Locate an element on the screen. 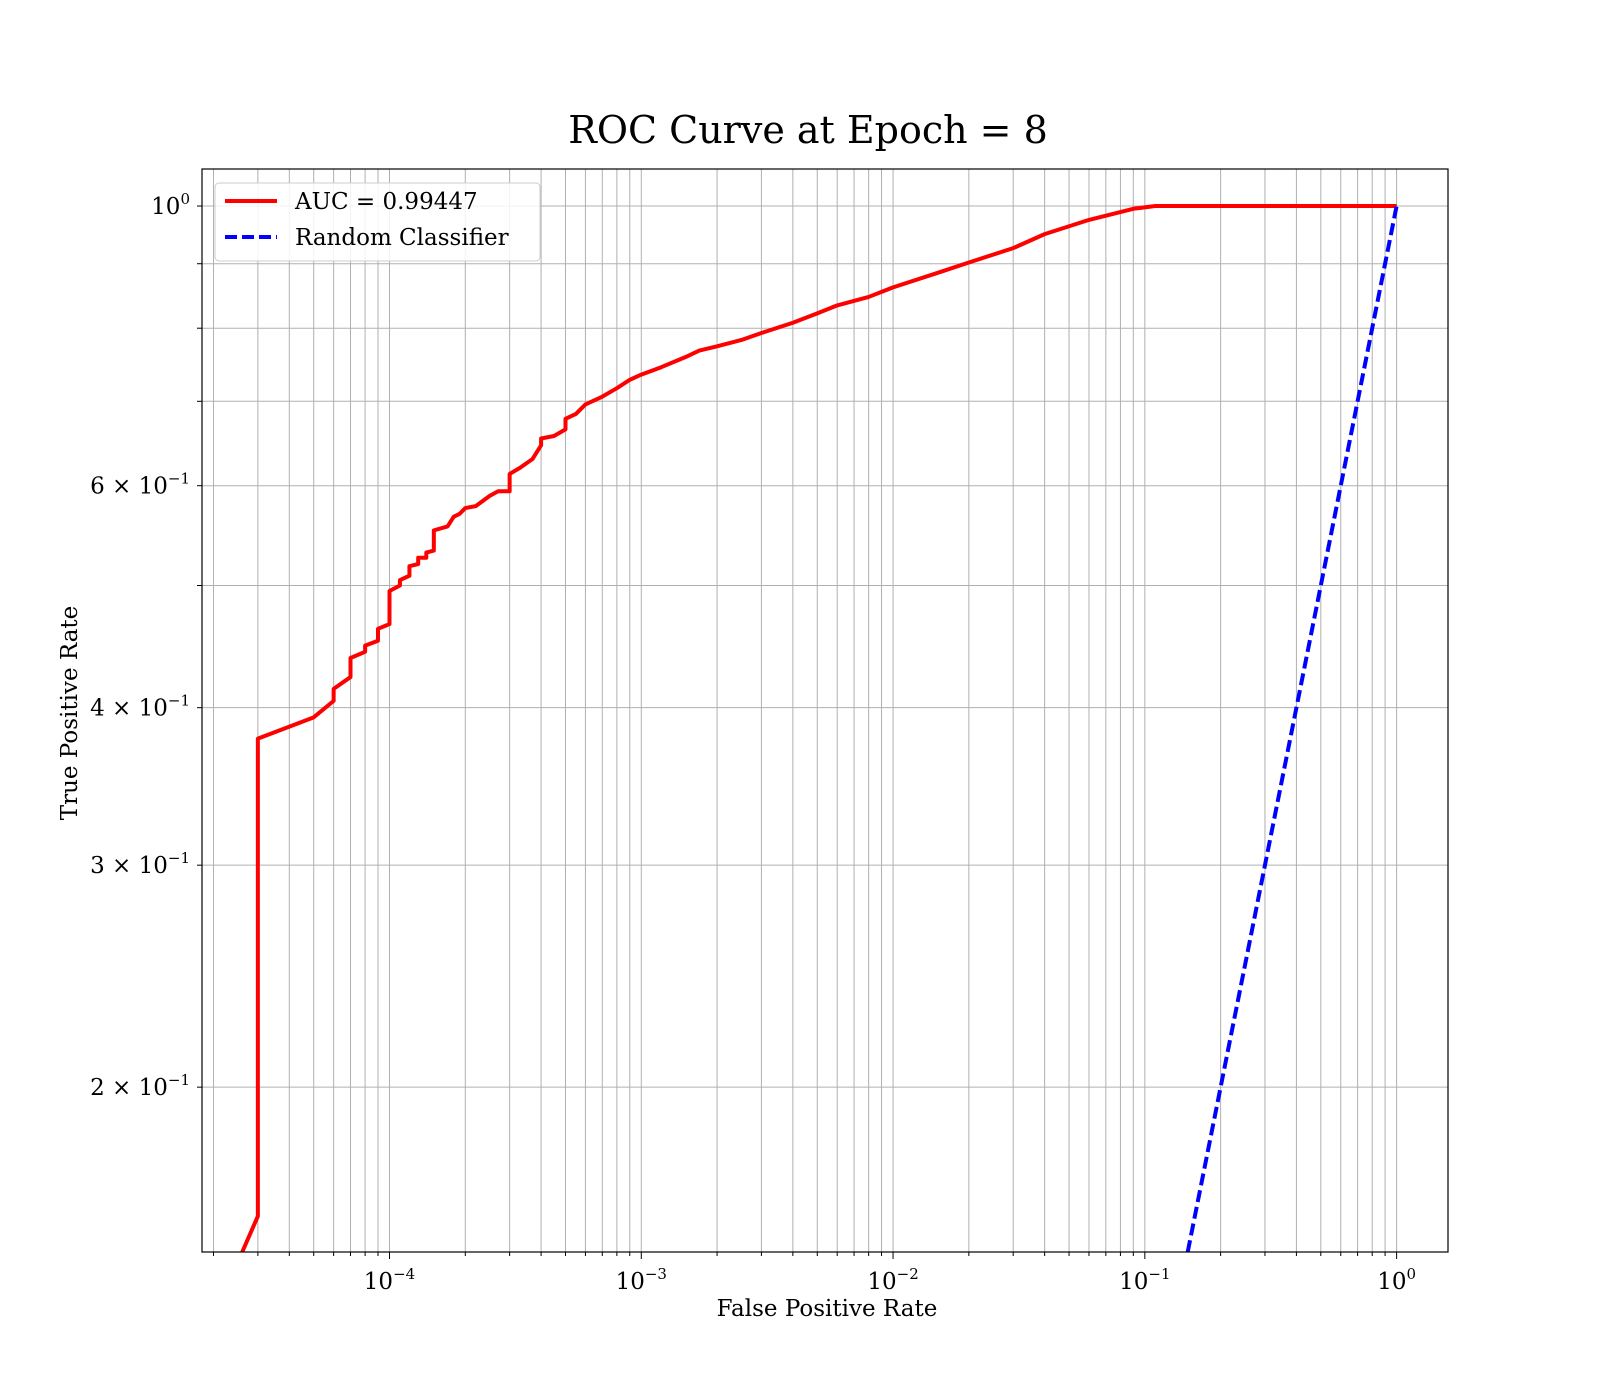  legend-box is located at coordinates (377, 222).